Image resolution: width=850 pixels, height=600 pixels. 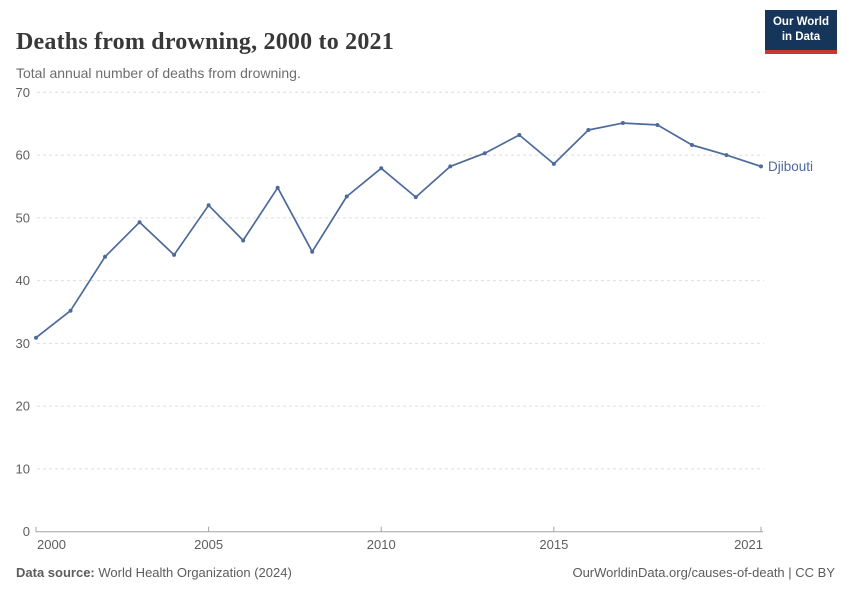 I want to click on y-tick-label-50: 50, so click(x=23, y=217).